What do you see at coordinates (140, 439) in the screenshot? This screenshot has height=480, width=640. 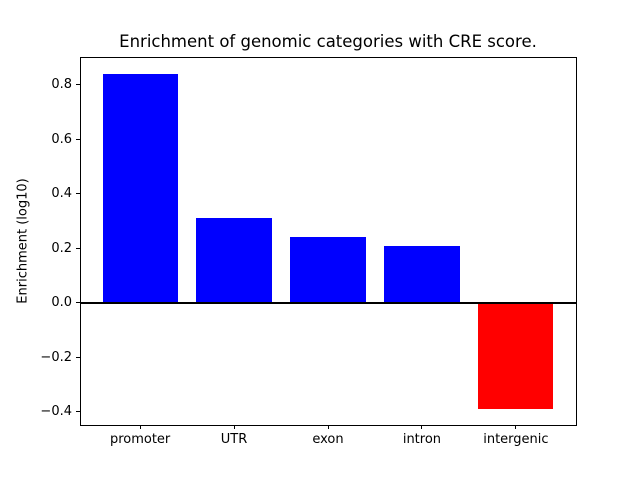 I see `x-tick-label-promoter: promoter` at bounding box center [140, 439].